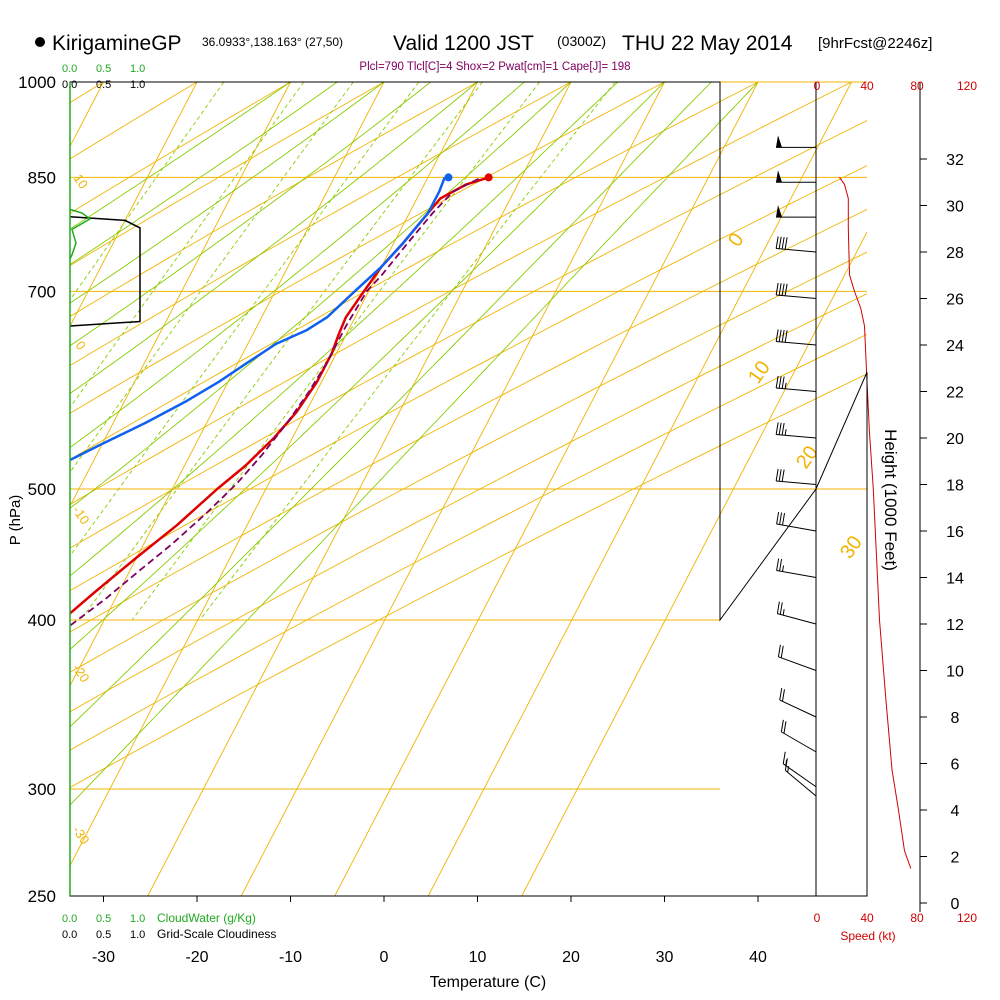  Describe the element at coordinates (955, 207) in the screenshot. I see `height-tick-label: 30` at that location.